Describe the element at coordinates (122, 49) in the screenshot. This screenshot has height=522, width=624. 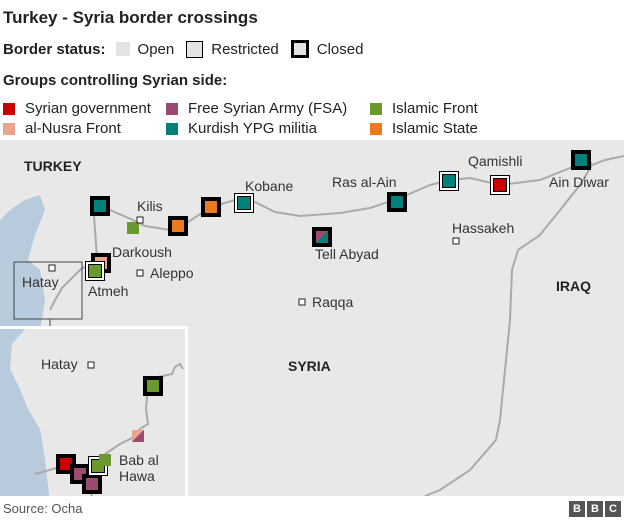
I see `open-swatch` at that location.